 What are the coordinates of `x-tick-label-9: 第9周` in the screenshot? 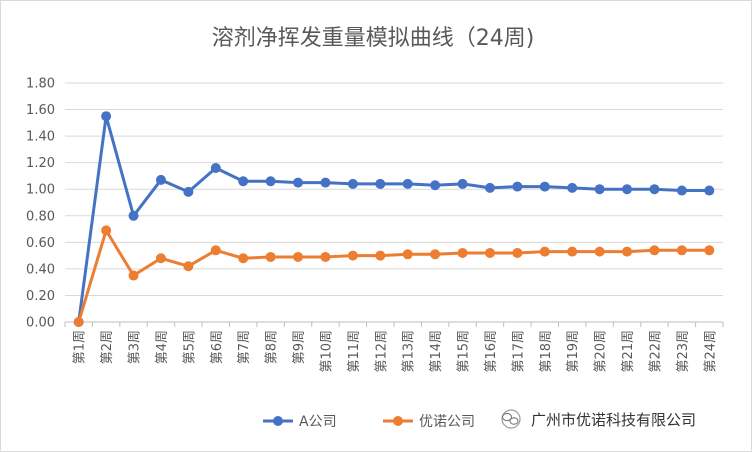 It's located at (299, 347).